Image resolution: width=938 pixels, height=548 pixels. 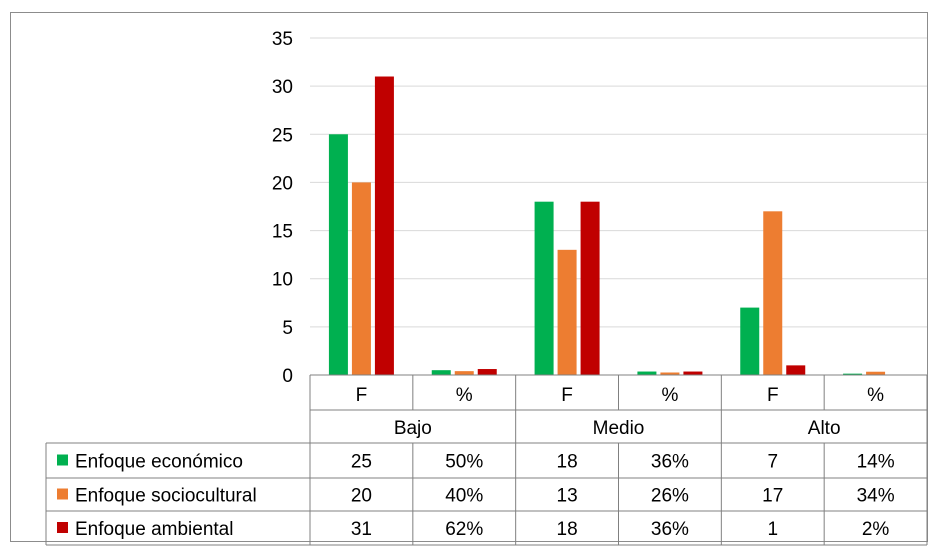 I want to click on y-axis: 0 5 10 15 20 25 30 35, so click(x=282, y=208).